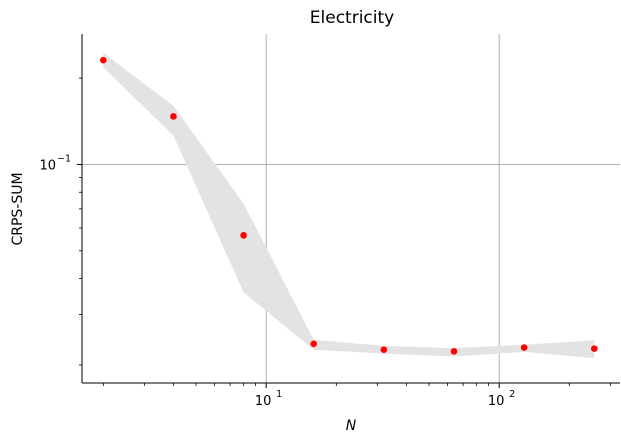  I want to click on x-axis-label: N, so click(351, 425).